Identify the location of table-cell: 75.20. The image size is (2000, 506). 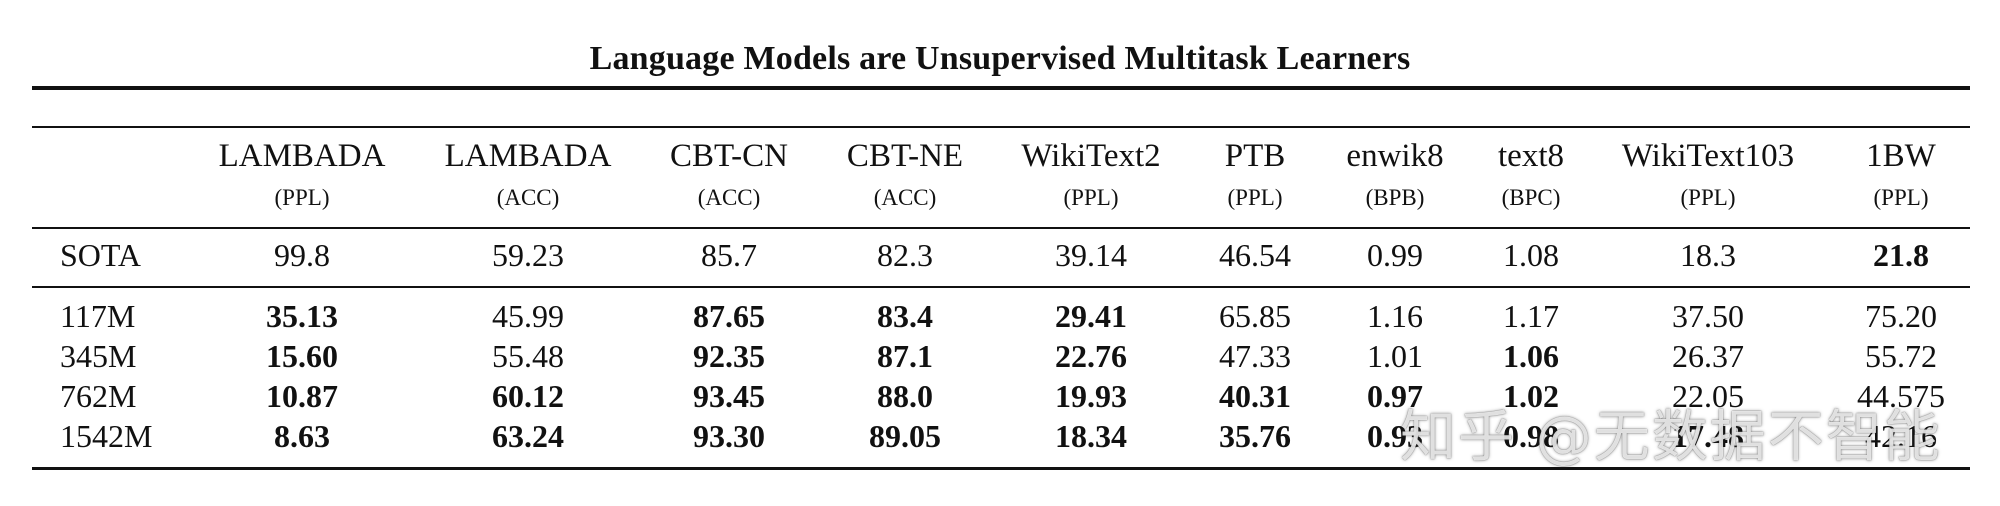
(1901, 316).